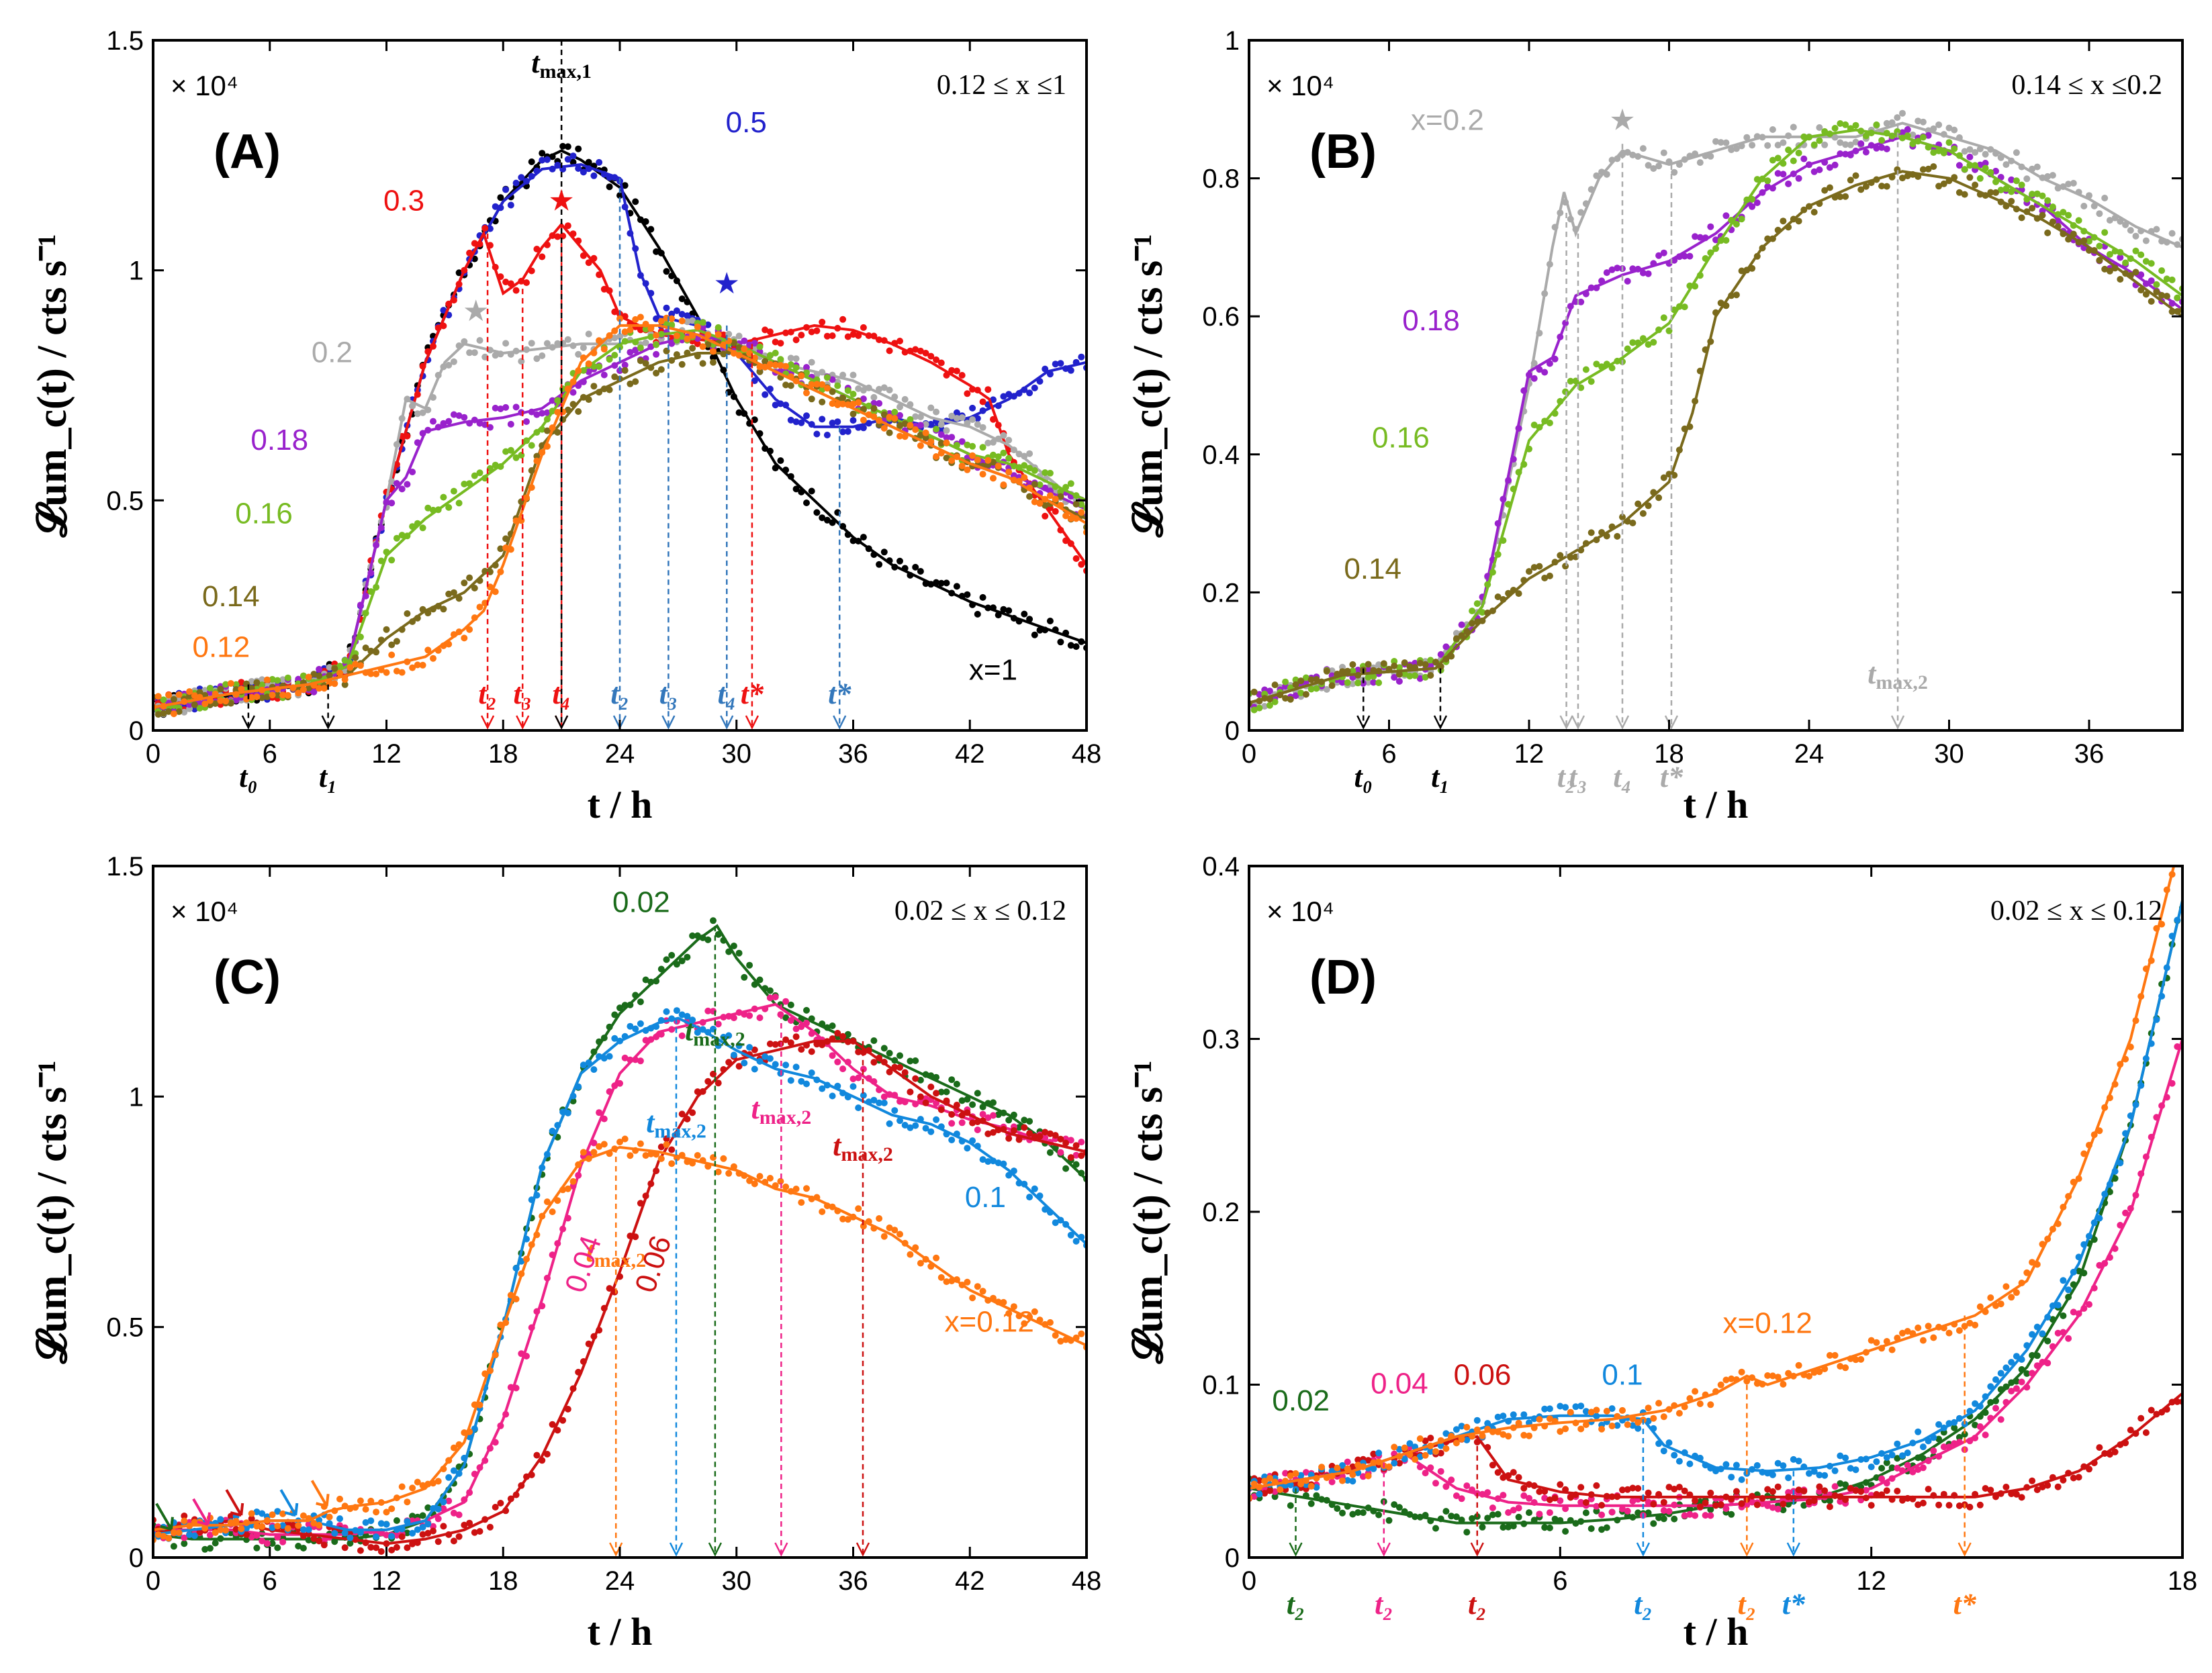 The width and height of the screenshot is (2212, 1673). Describe the element at coordinates (737, 754) in the screenshot. I see `x-tick-label: 30` at that location.